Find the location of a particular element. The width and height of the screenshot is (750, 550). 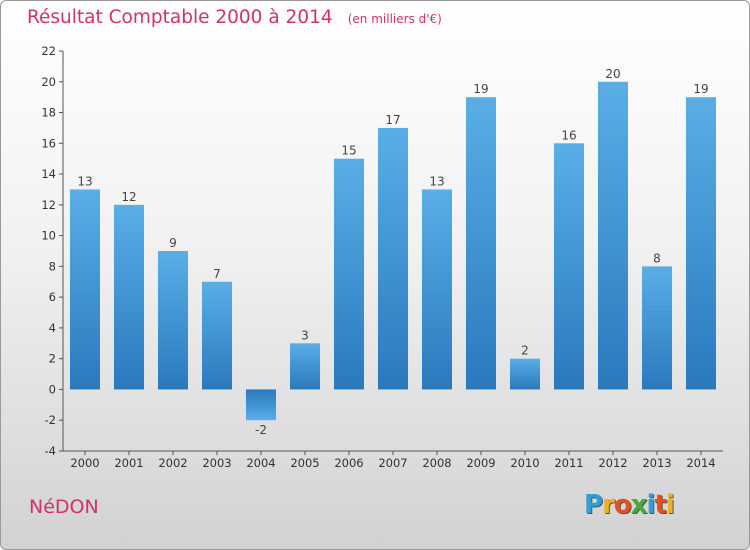

y-tick-label: 6 is located at coordinates (52, 297).